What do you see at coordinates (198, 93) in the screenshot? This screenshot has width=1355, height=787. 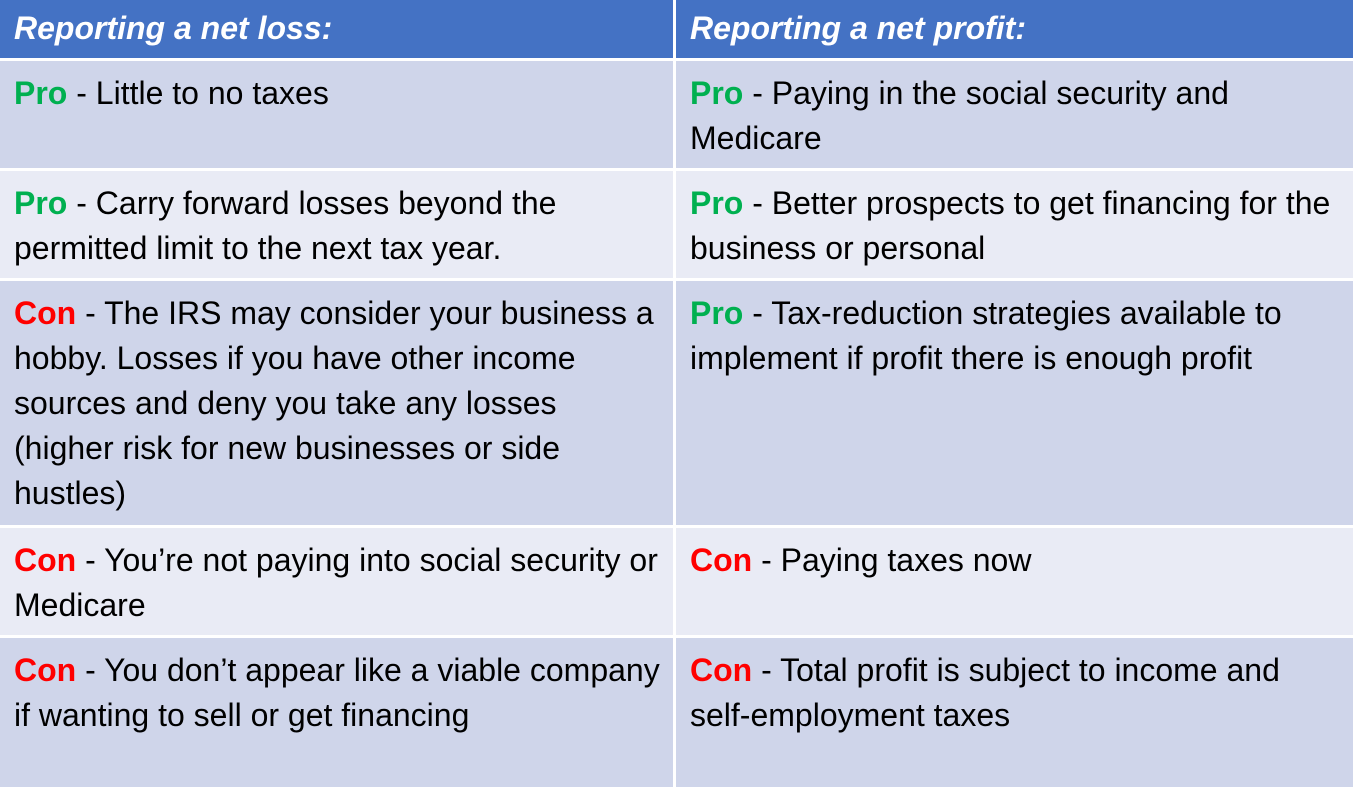 I see `cell-text: - Little to no taxes` at bounding box center [198, 93].